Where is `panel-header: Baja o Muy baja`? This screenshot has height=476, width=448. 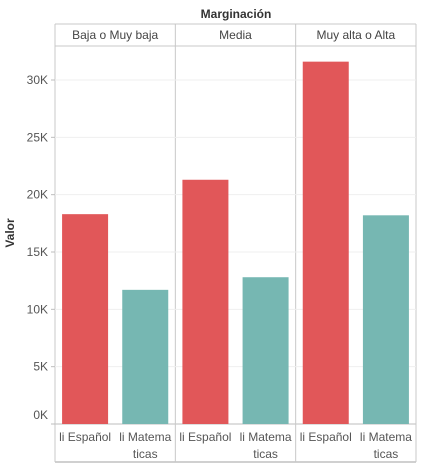
panel-header: Baja o Muy baja is located at coordinates (115, 35).